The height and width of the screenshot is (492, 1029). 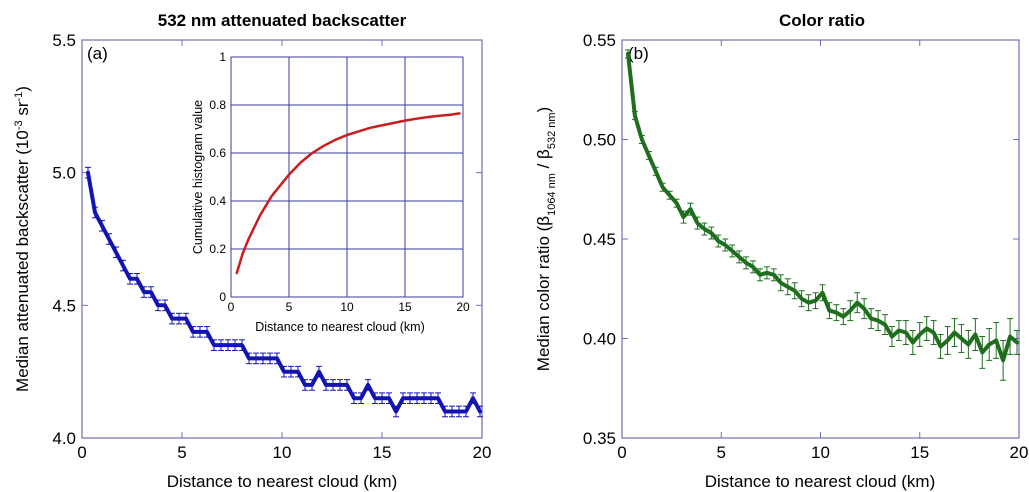 What do you see at coordinates (405, 307) in the screenshot?
I see `inset-x-tick-label: 15` at bounding box center [405, 307].